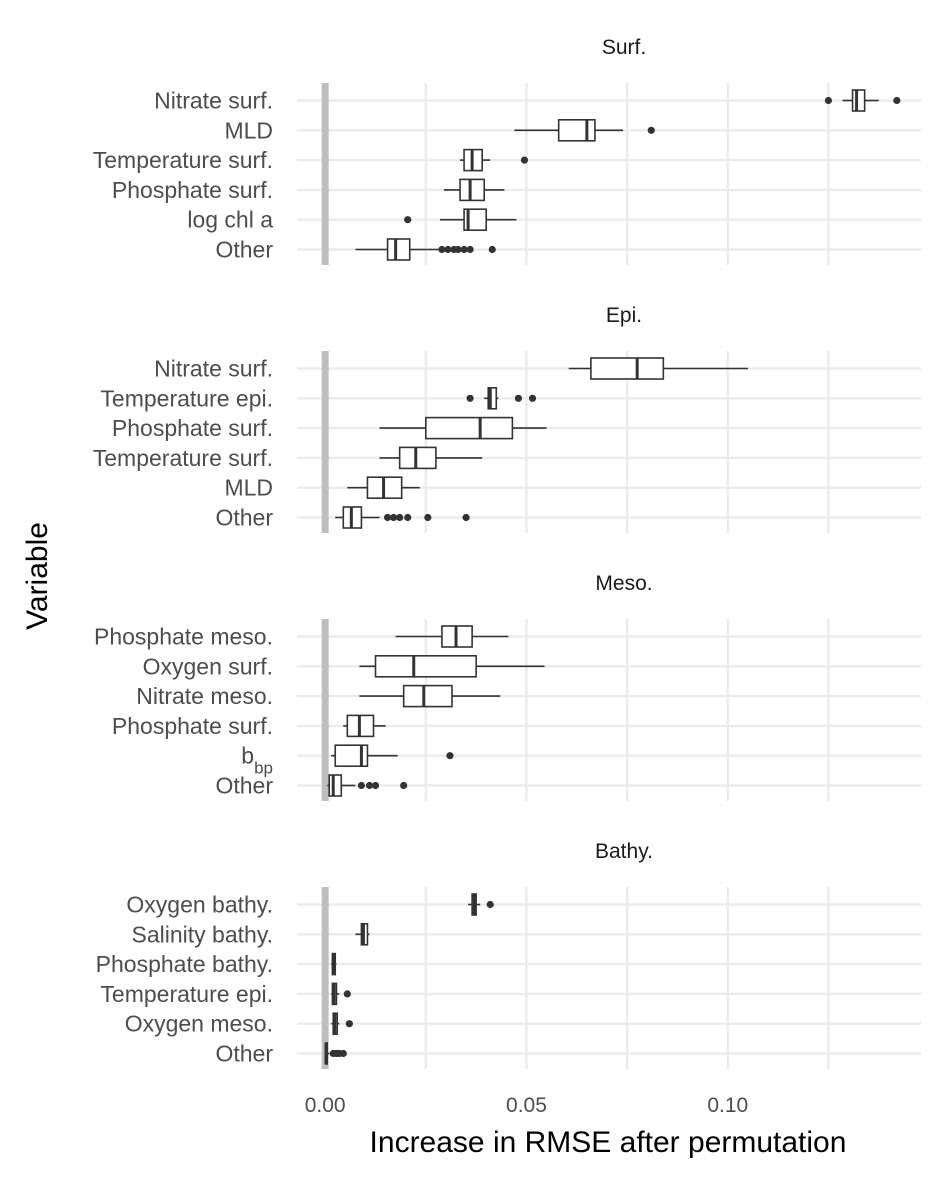 The image size is (944, 1181). I want to click on variable-label: Oxygen meso., so click(199, 1024).